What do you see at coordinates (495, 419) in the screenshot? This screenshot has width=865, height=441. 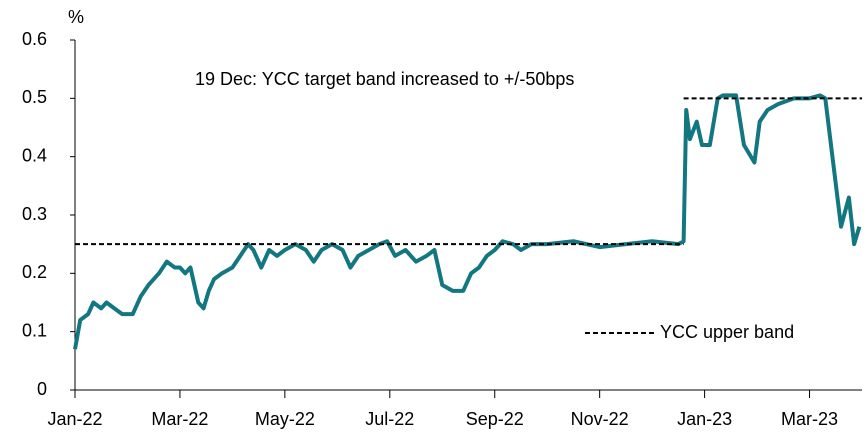 I see `x-tick-label: Sep-22` at bounding box center [495, 419].